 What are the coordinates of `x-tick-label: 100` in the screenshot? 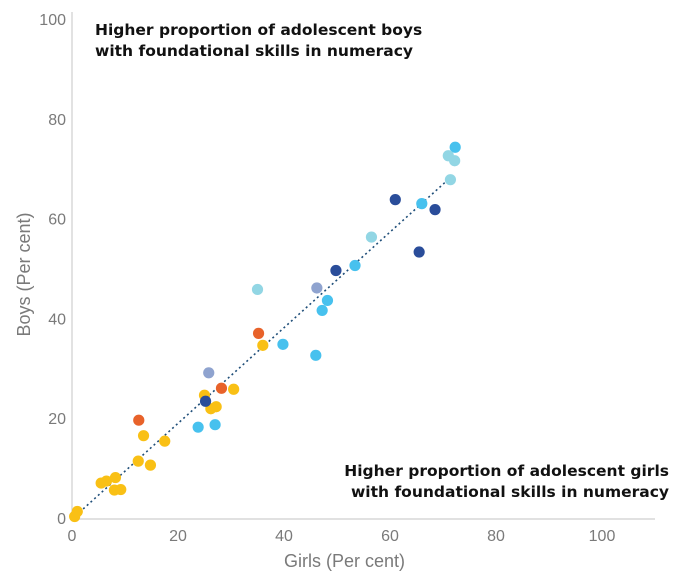 It's located at (602, 536).